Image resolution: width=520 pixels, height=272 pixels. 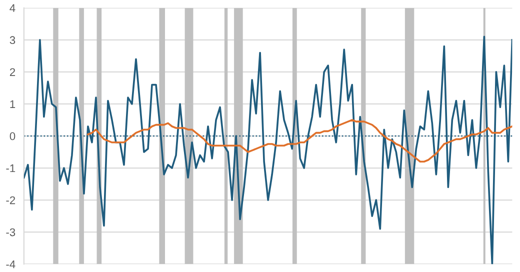 What do you see at coordinates (11, 264) in the screenshot?
I see `y-tick-label: -4` at bounding box center [11, 264].